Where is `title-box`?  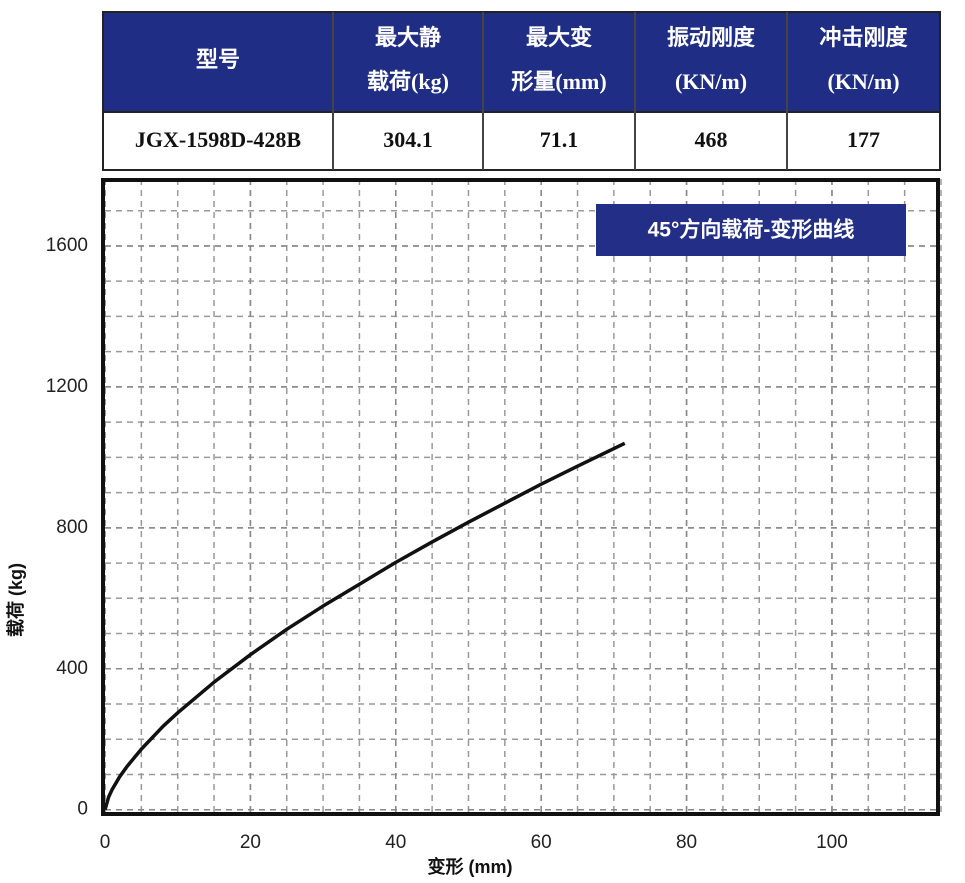
title-box is located at coordinates (751, 230).